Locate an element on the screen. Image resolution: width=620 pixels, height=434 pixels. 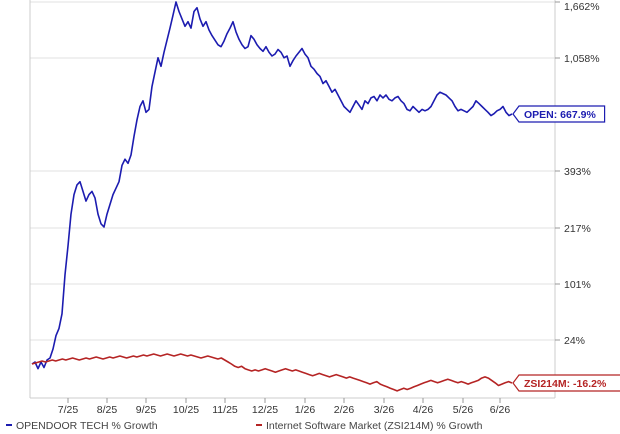
y-axis-ticks: 1,662% 1,058% 393% 217% 101% 24% is located at coordinates (577, 174).